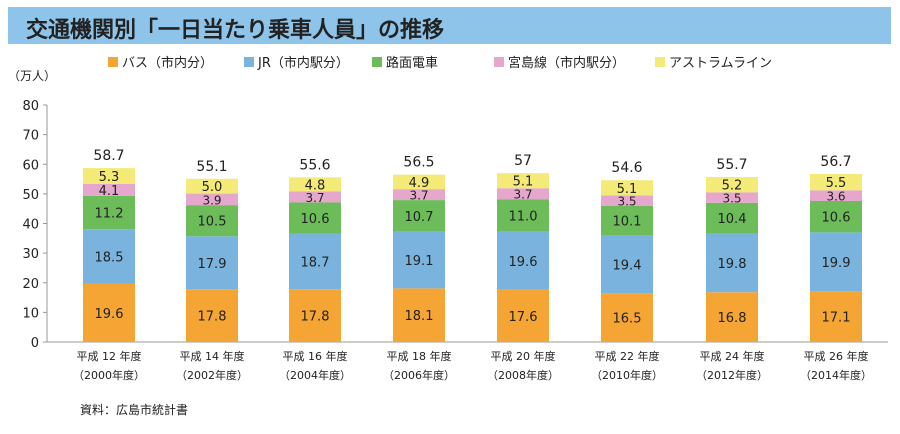  Describe the element at coordinates (418, 163) in the screenshot. I see `total-label: 56.5` at that location.